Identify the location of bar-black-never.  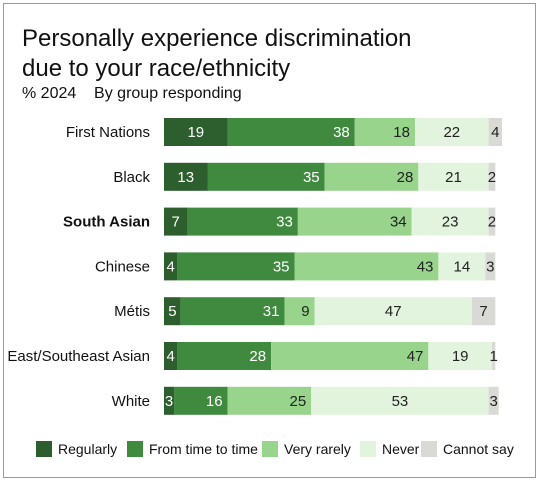
(453, 176).